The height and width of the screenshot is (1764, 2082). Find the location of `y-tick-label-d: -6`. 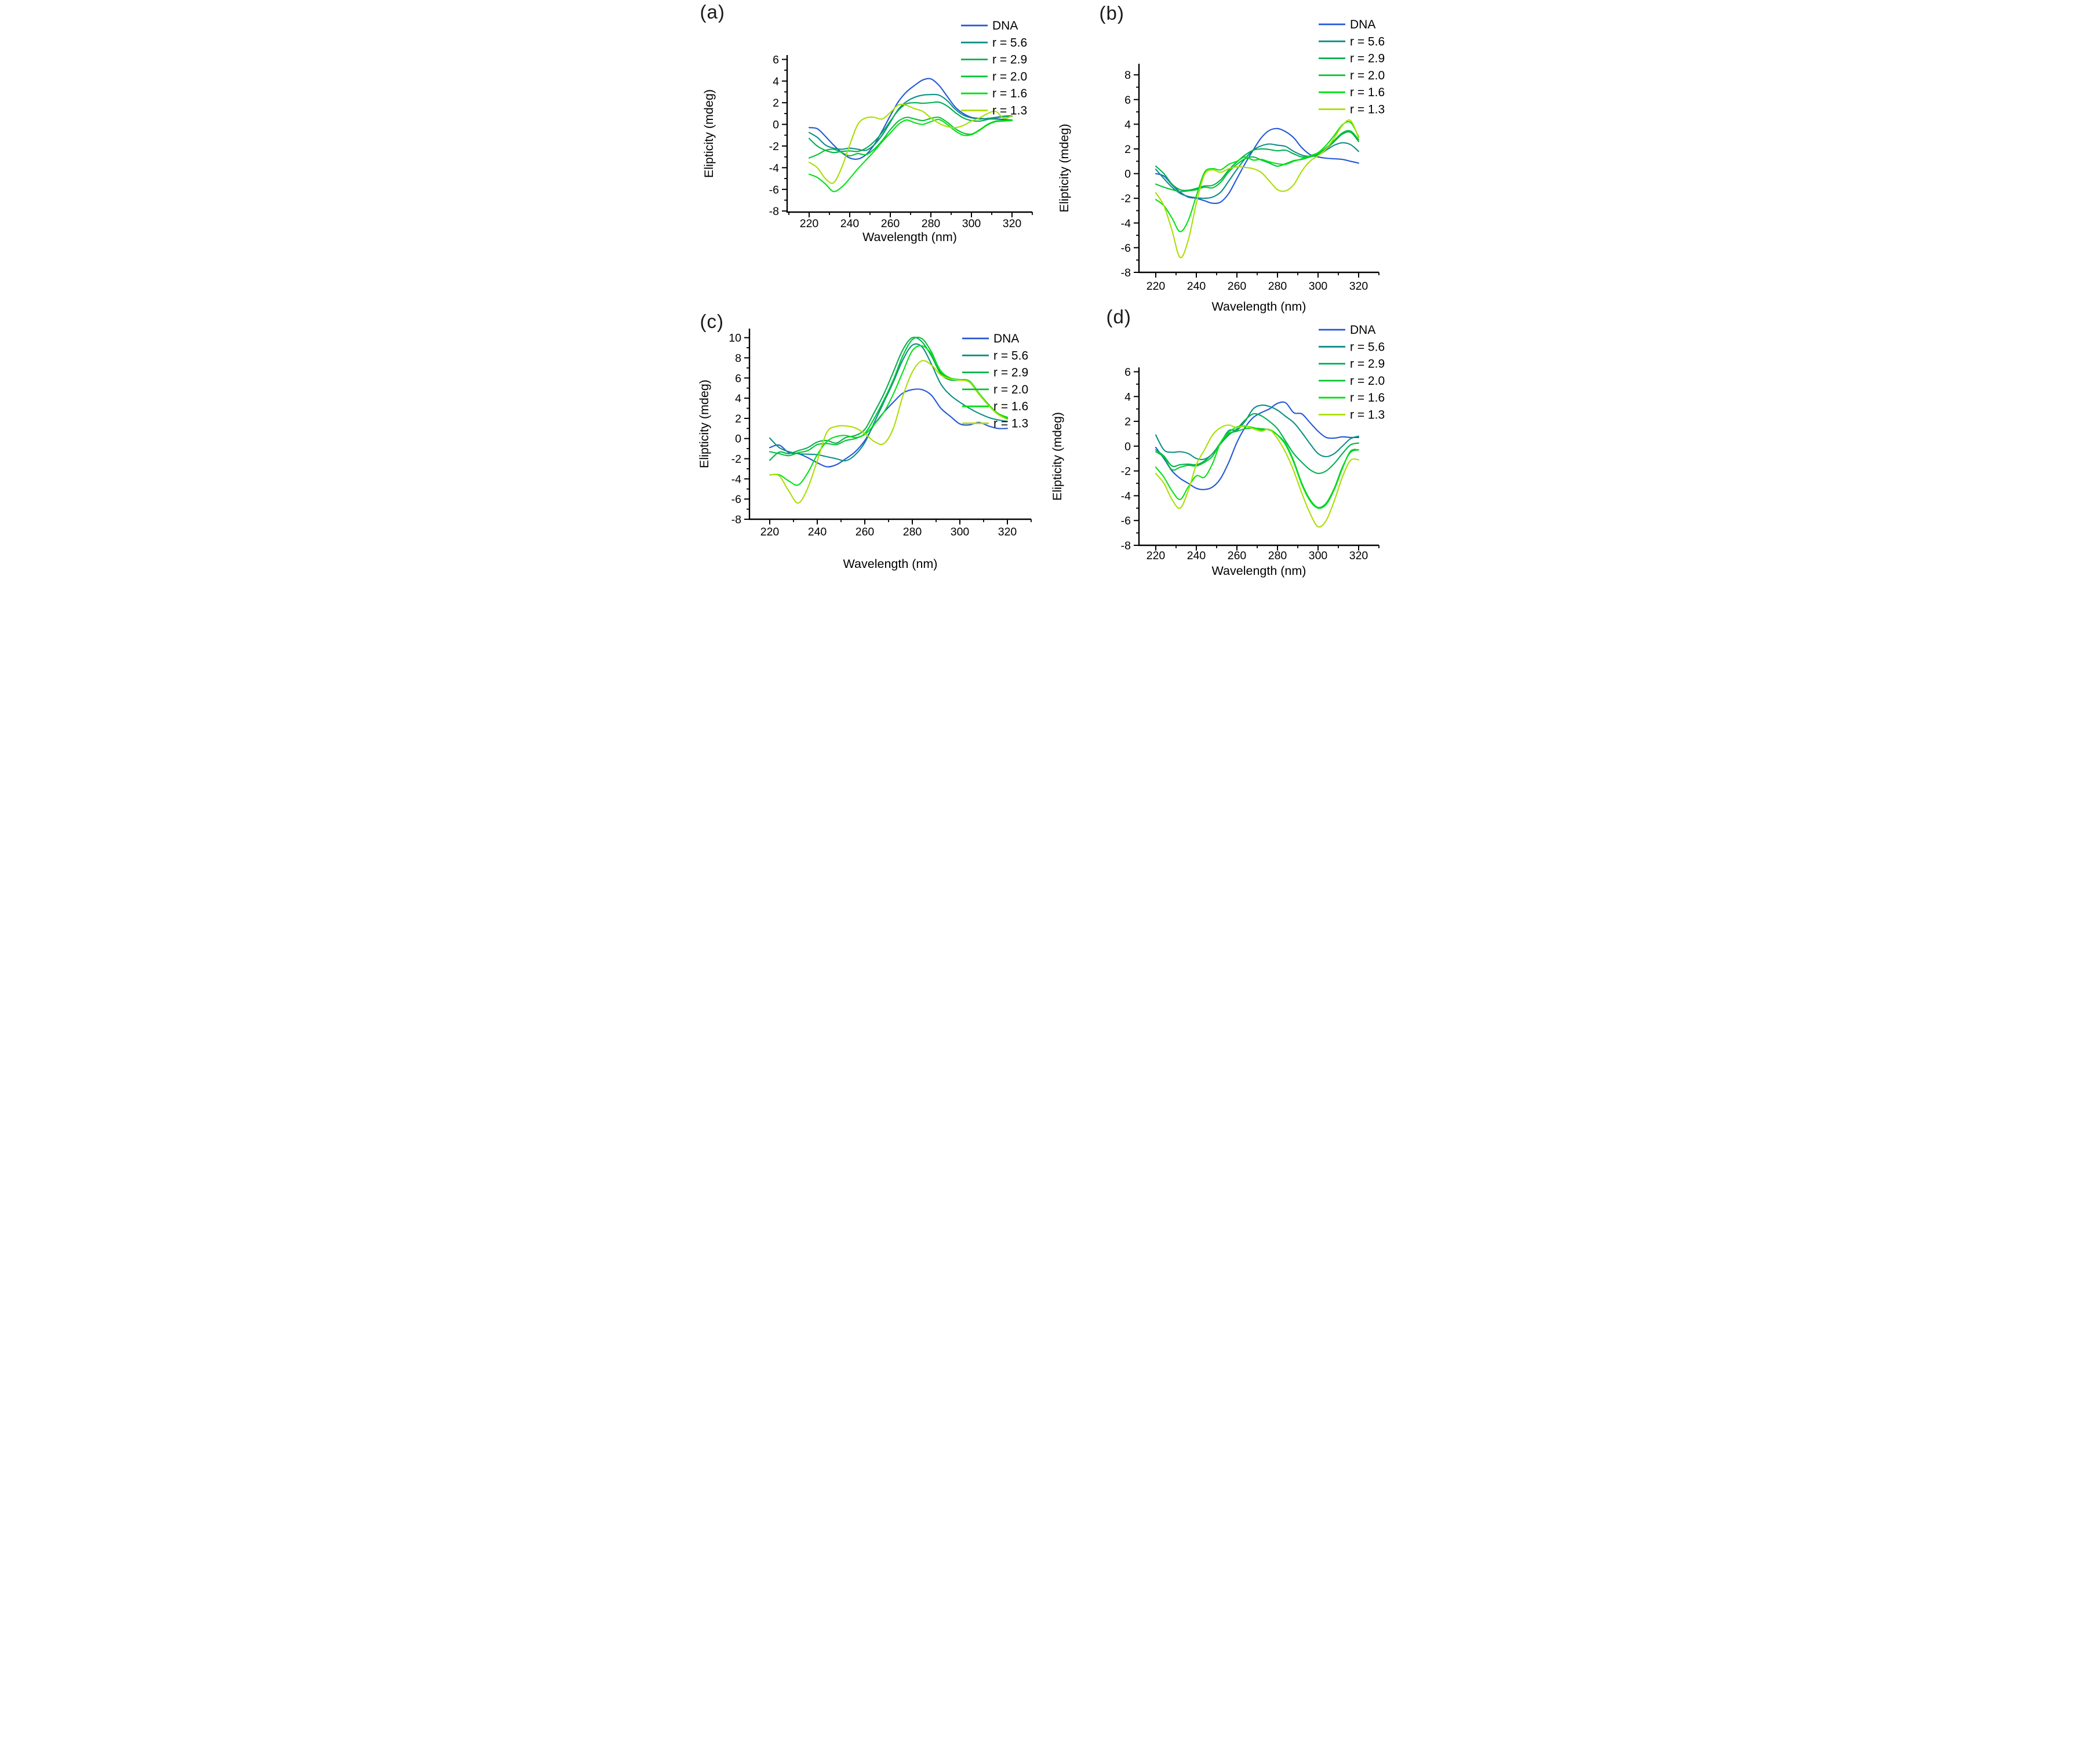

y-tick-label-d: -6 is located at coordinates (1125, 521).